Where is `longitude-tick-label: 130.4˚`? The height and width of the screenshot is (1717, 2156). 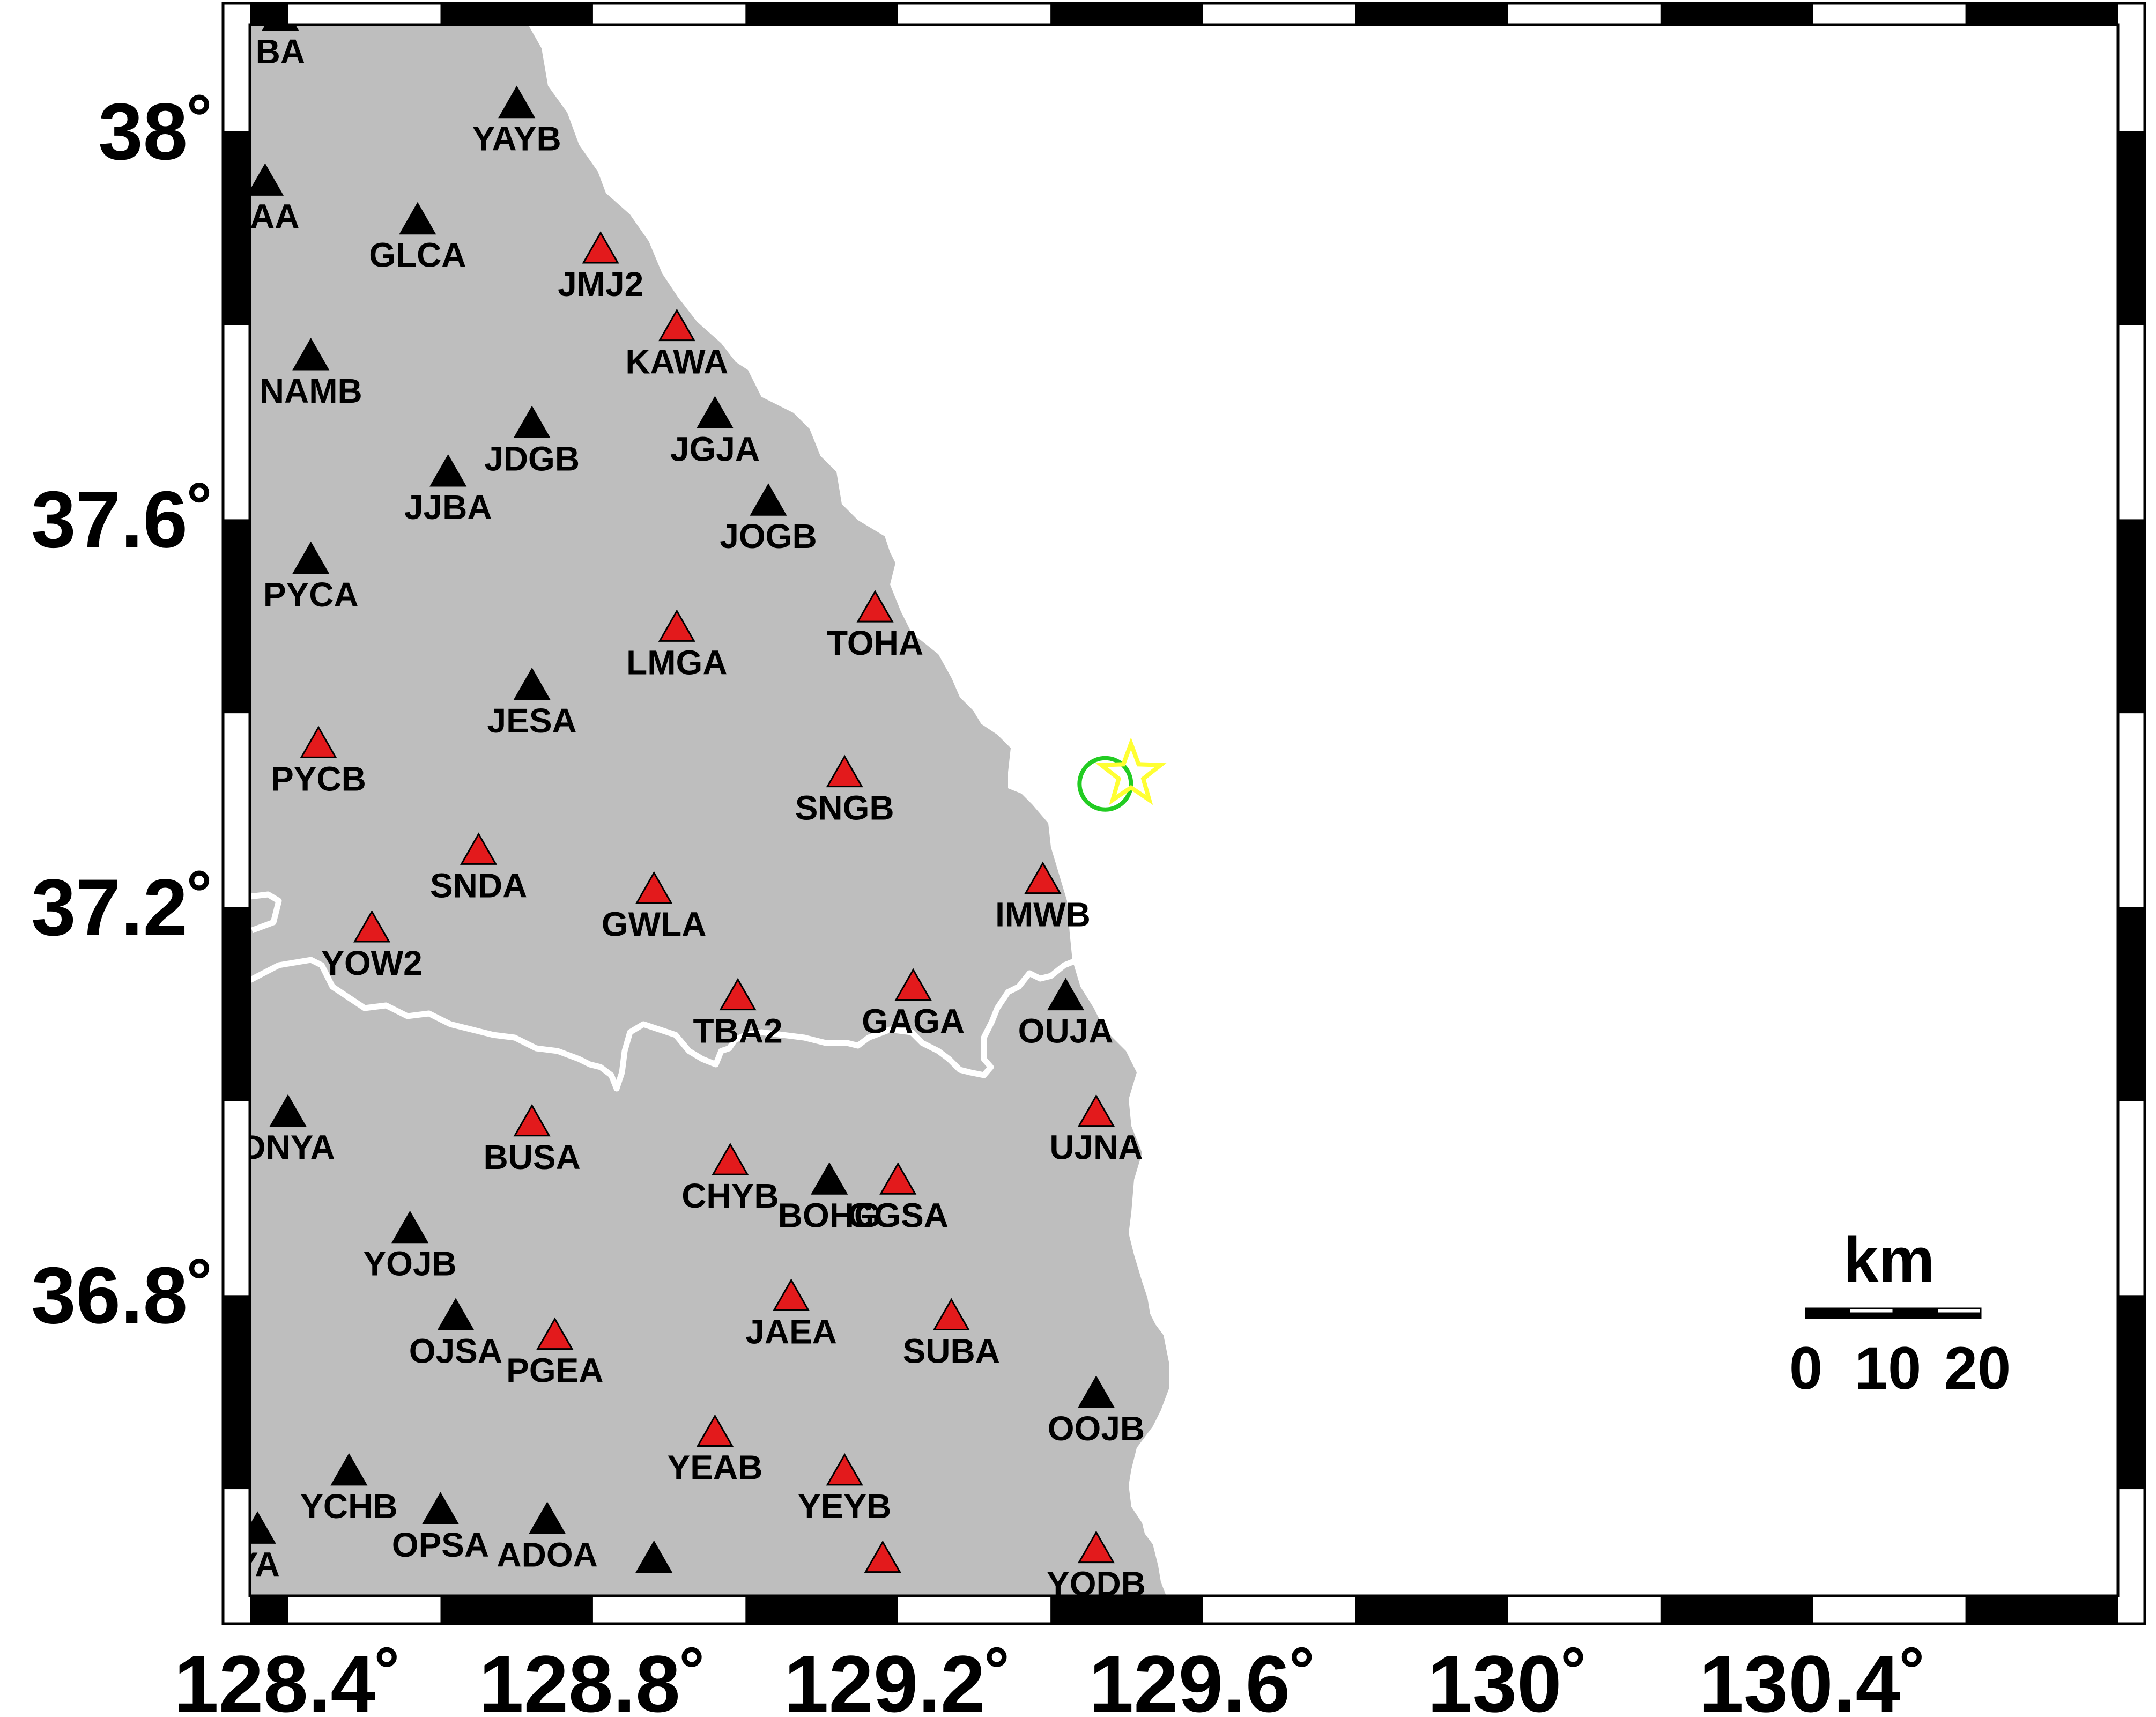 longitude-tick-label: 130.4˚ is located at coordinates (1813, 1678).